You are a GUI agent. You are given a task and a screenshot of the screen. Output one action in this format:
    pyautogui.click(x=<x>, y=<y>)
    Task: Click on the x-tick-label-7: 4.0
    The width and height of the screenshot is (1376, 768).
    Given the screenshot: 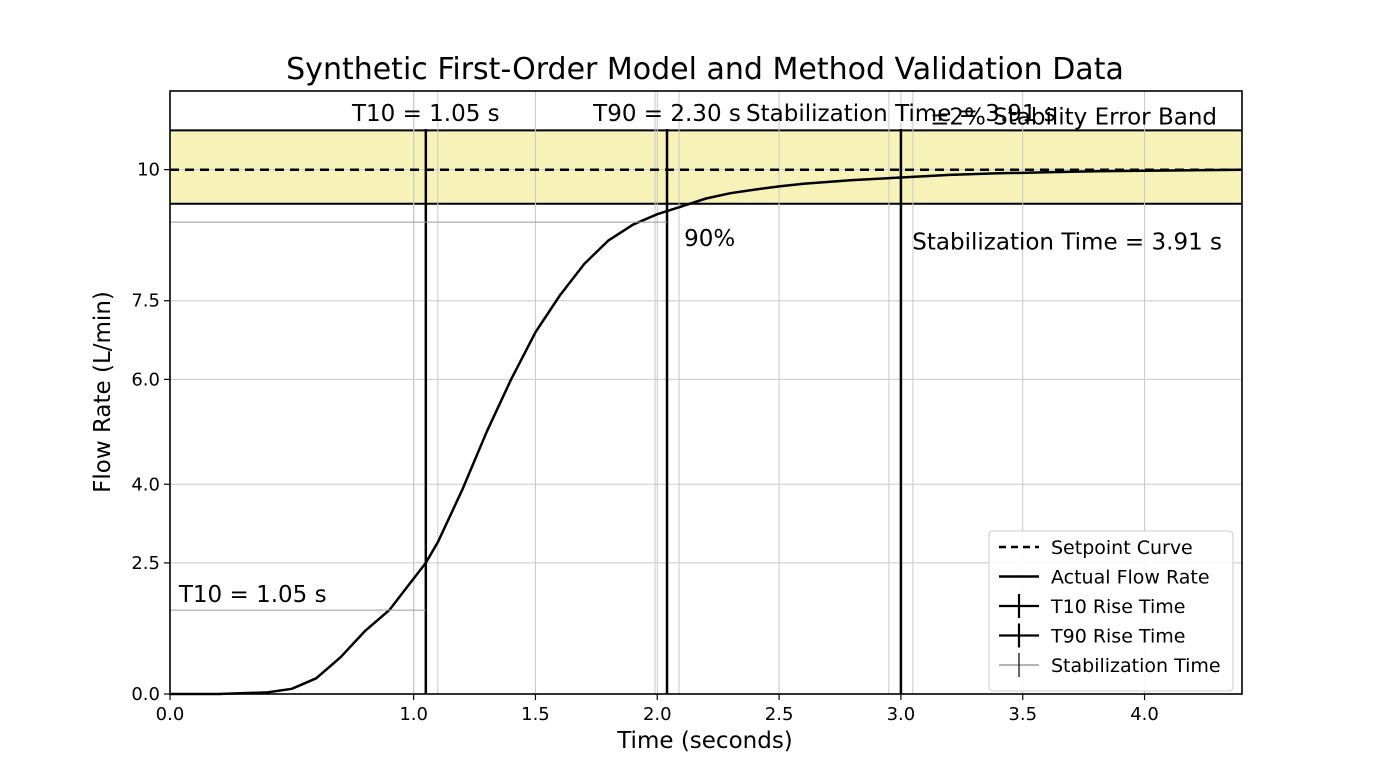 What is the action you would take?
    pyautogui.click(x=1144, y=714)
    